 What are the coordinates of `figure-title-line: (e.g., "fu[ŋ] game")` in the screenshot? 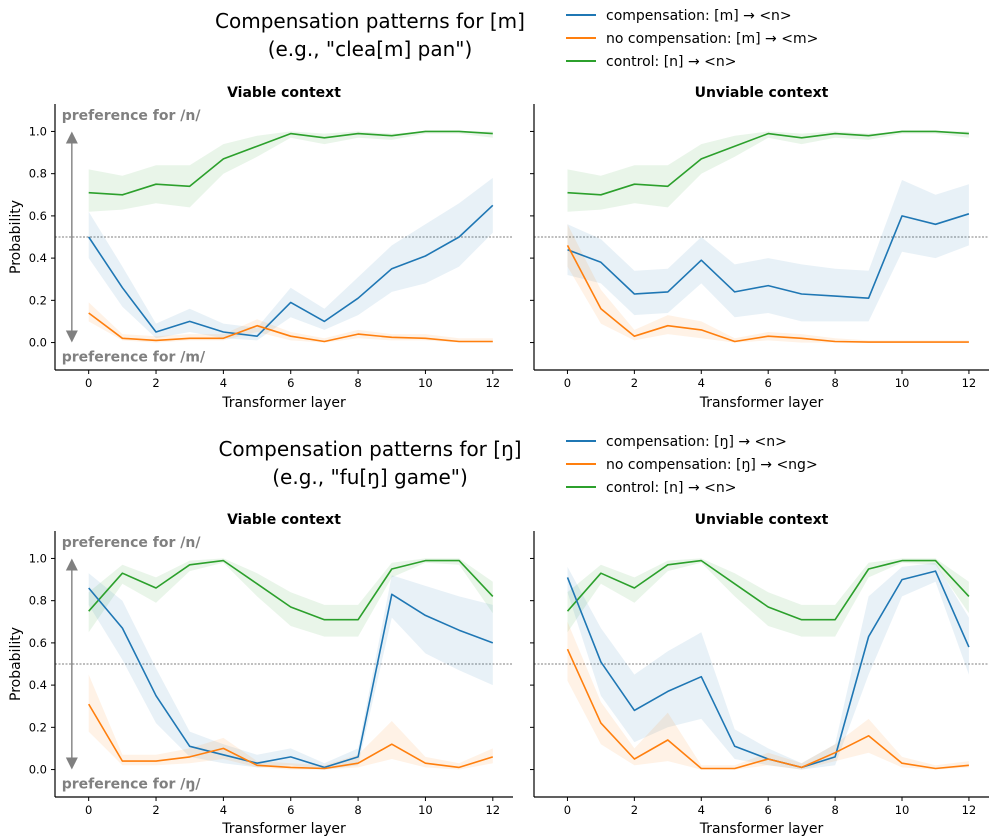 It's located at (370, 477).